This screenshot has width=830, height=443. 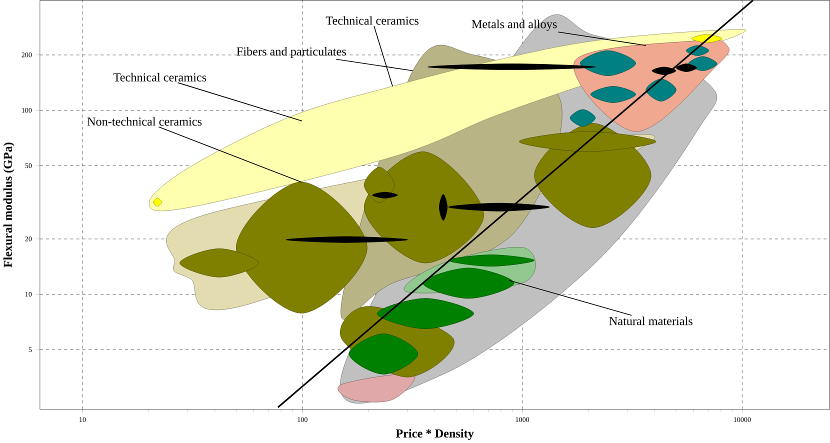 What do you see at coordinates (435, 434) in the screenshot?
I see `x-axis-title: Price * Density` at bounding box center [435, 434].